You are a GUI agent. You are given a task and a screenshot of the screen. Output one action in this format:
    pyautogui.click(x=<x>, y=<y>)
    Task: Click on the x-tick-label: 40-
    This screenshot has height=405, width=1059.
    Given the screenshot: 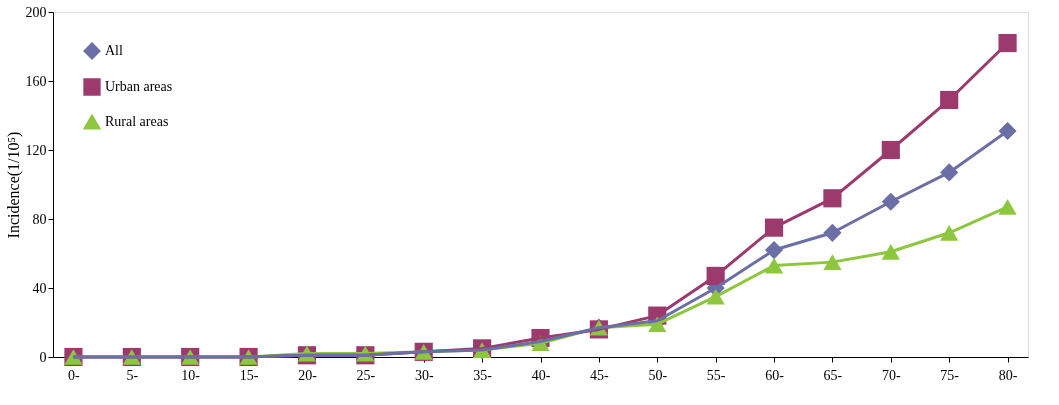 What is the action you would take?
    pyautogui.click(x=541, y=375)
    